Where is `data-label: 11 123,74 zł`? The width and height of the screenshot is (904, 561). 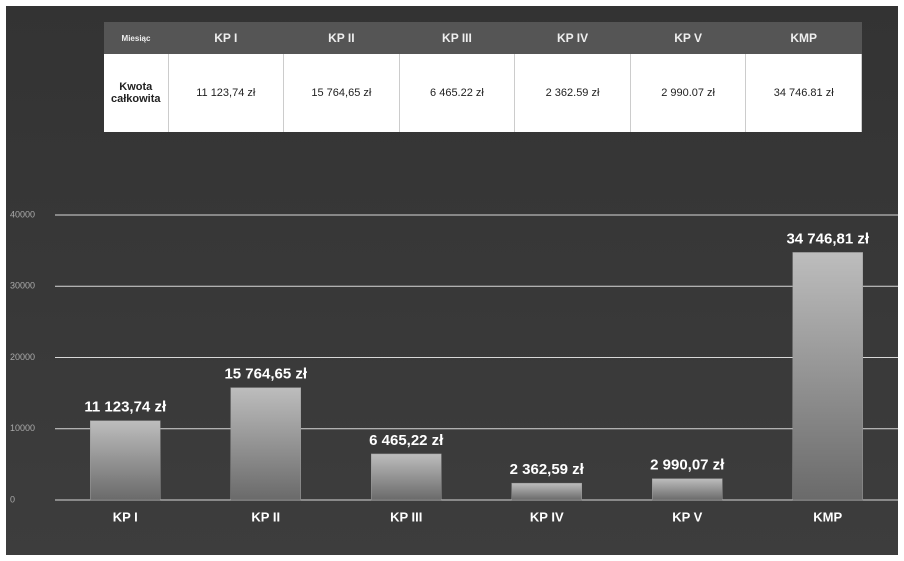 data-label: 11 123,74 zł is located at coordinates (125, 407).